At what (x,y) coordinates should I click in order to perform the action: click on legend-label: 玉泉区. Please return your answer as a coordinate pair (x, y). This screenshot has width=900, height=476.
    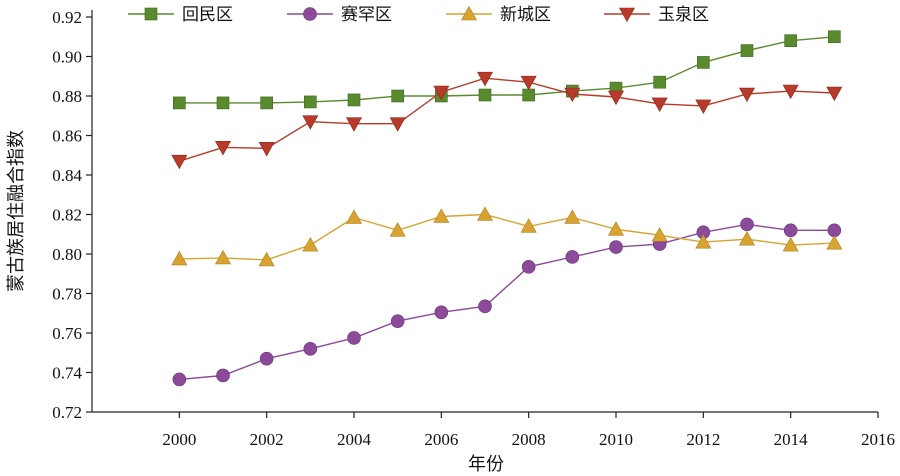
    Looking at the image, I should click on (683, 15).